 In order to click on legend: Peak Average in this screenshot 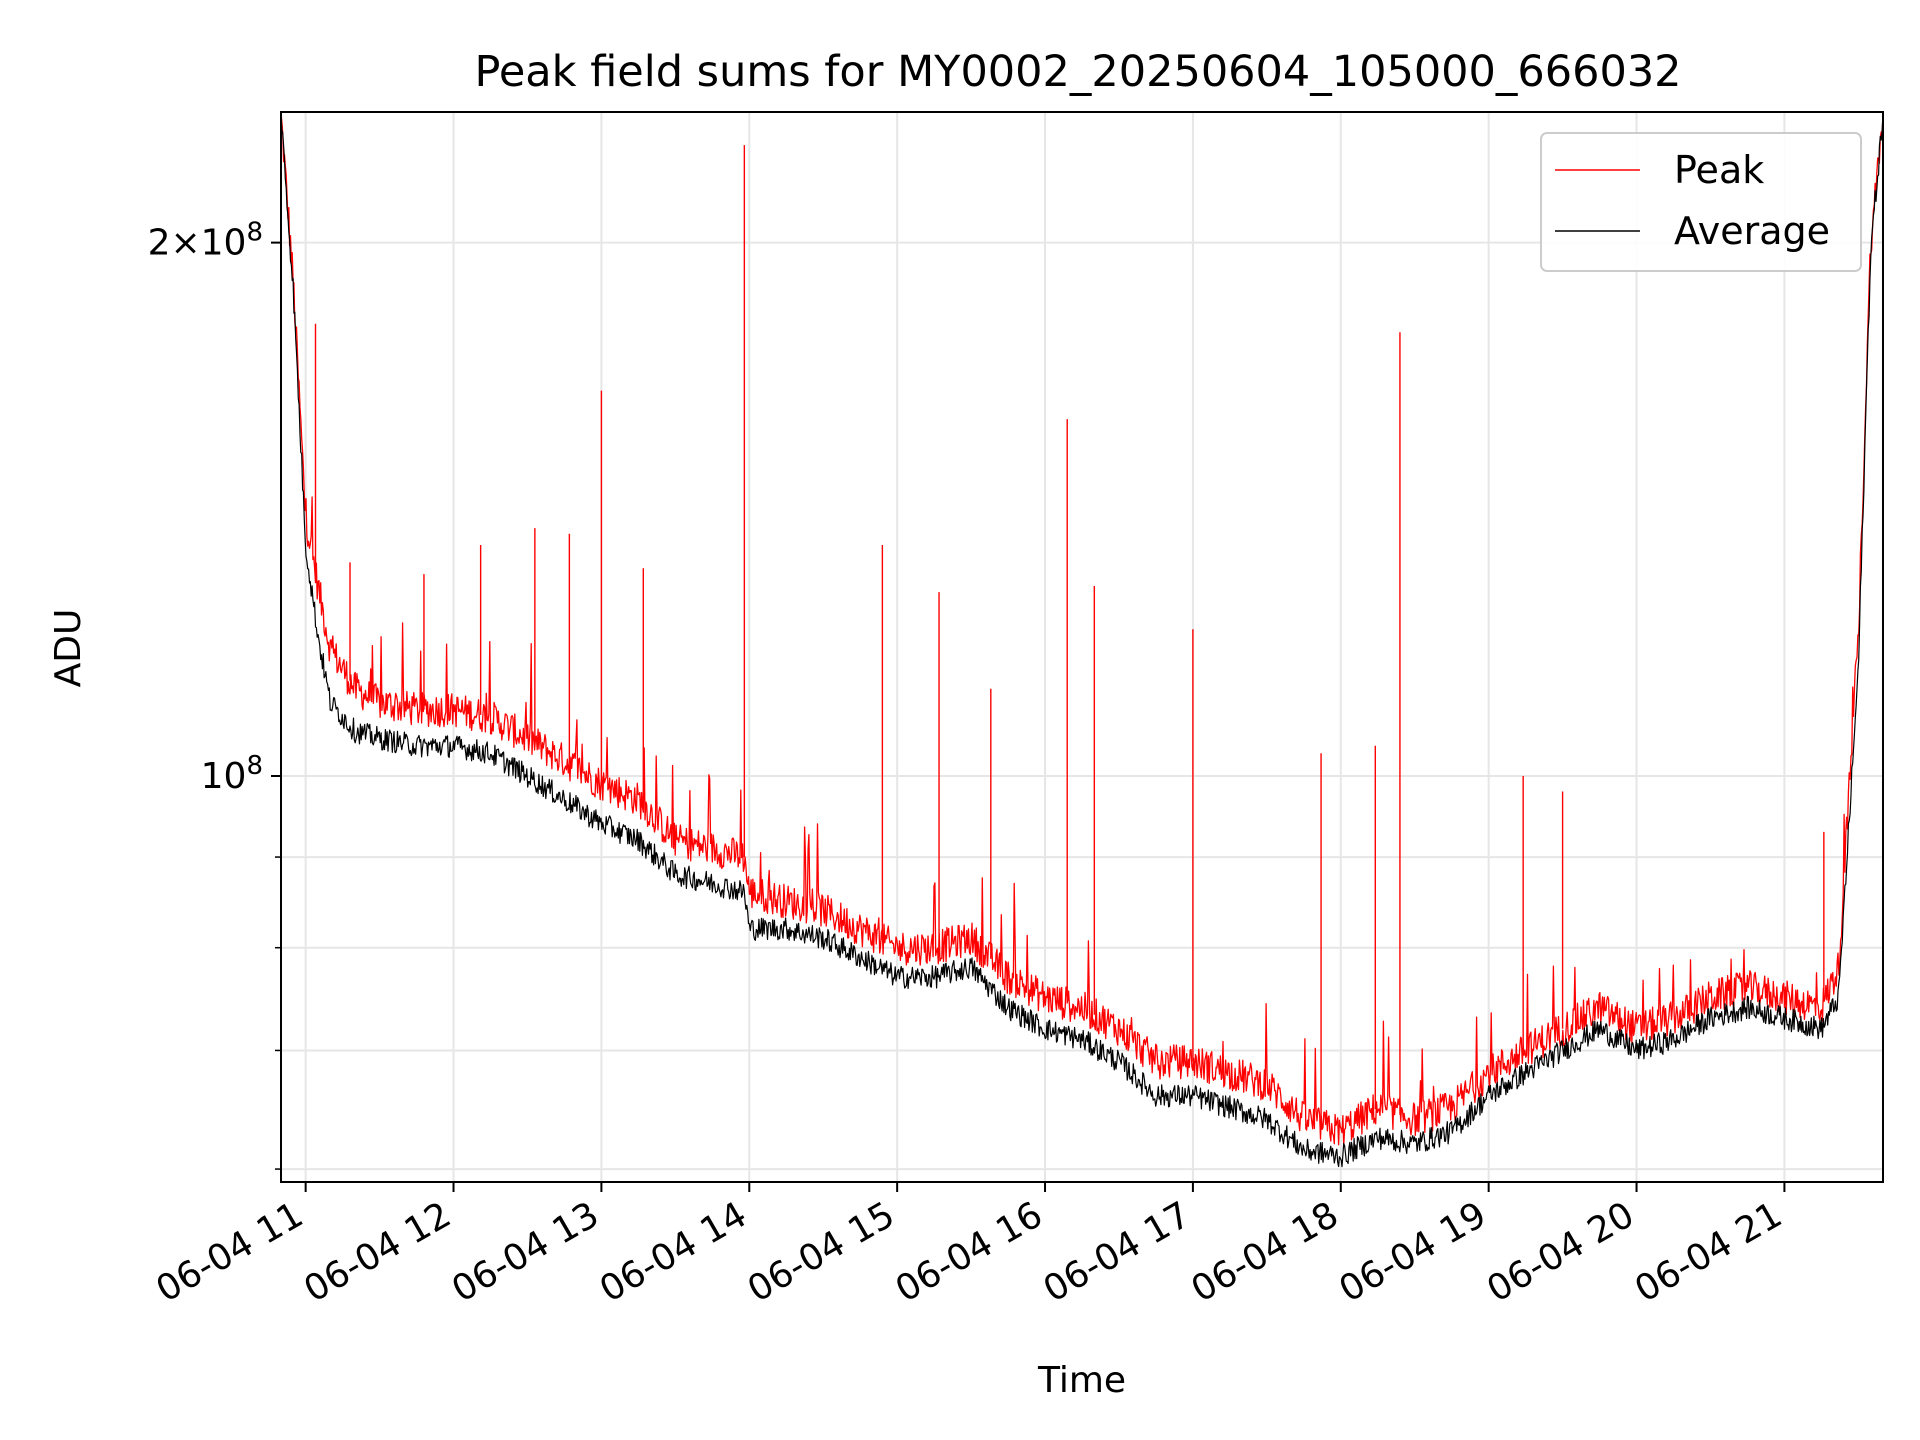, I will do `click(1701, 202)`.